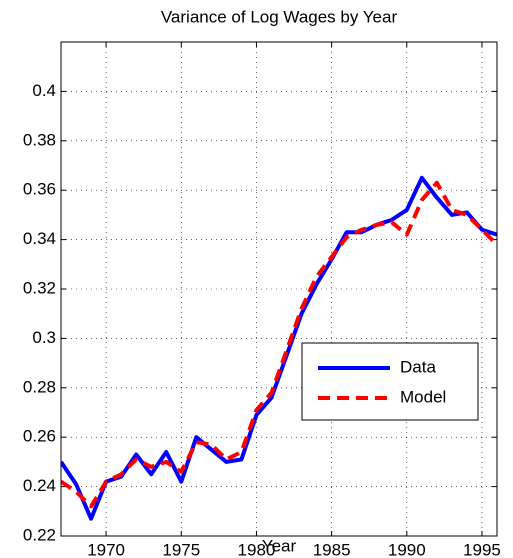 Image resolution: width=513 pixels, height=558 pixels. I want to click on x-tick-label: 1980, so click(257, 549).